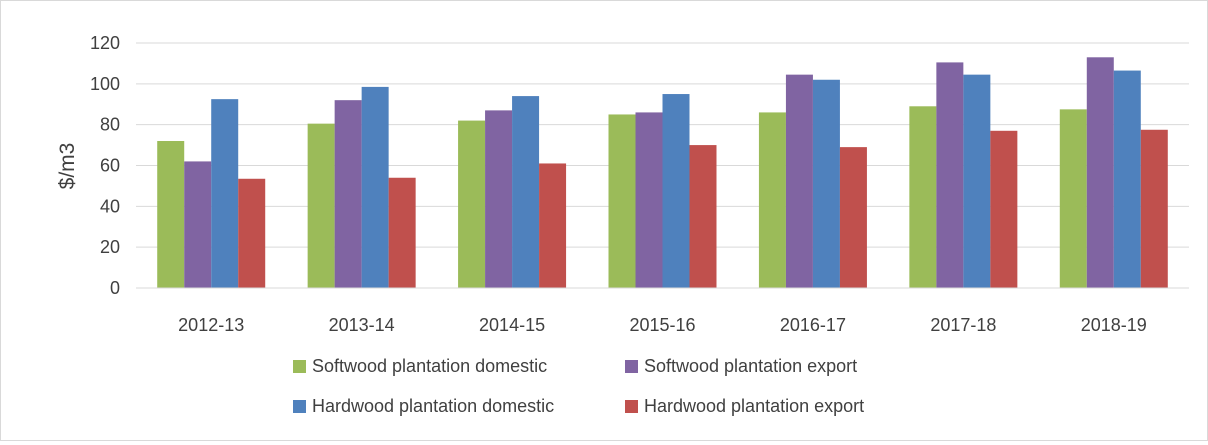 This screenshot has height=445, width=1208. Describe the element at coordinates (750, 366) in the screenshot. I see `legend-label: Softwood plantation export` at that location.